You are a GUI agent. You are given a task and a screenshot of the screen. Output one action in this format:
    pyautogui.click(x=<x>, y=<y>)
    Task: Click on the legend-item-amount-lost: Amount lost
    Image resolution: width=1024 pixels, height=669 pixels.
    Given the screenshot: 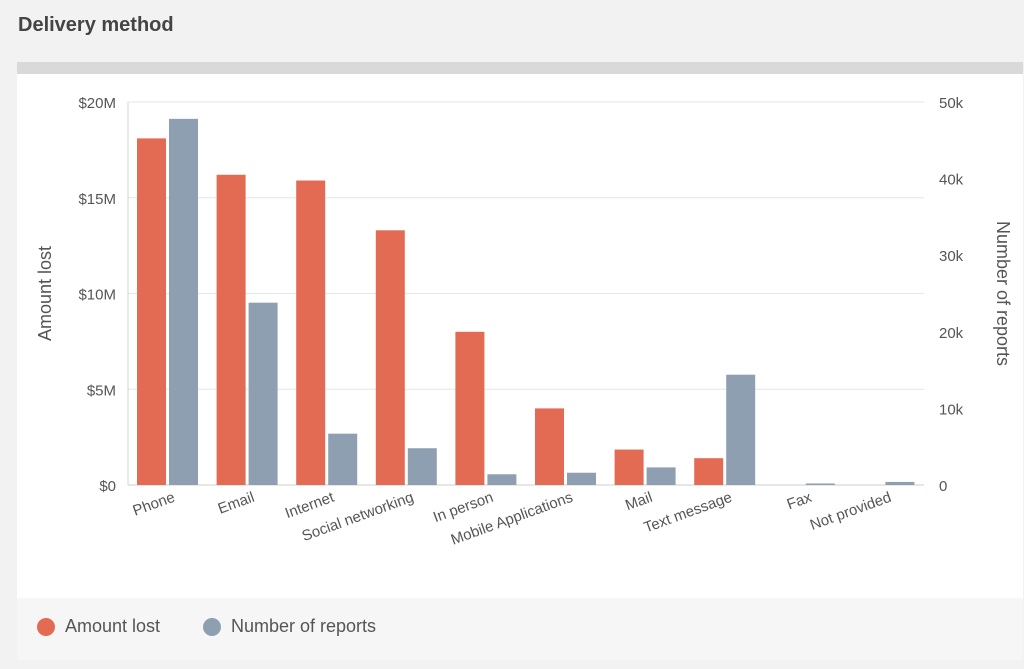 What is the action you would take?
    pyautogui.click(x=98, y=626)
    